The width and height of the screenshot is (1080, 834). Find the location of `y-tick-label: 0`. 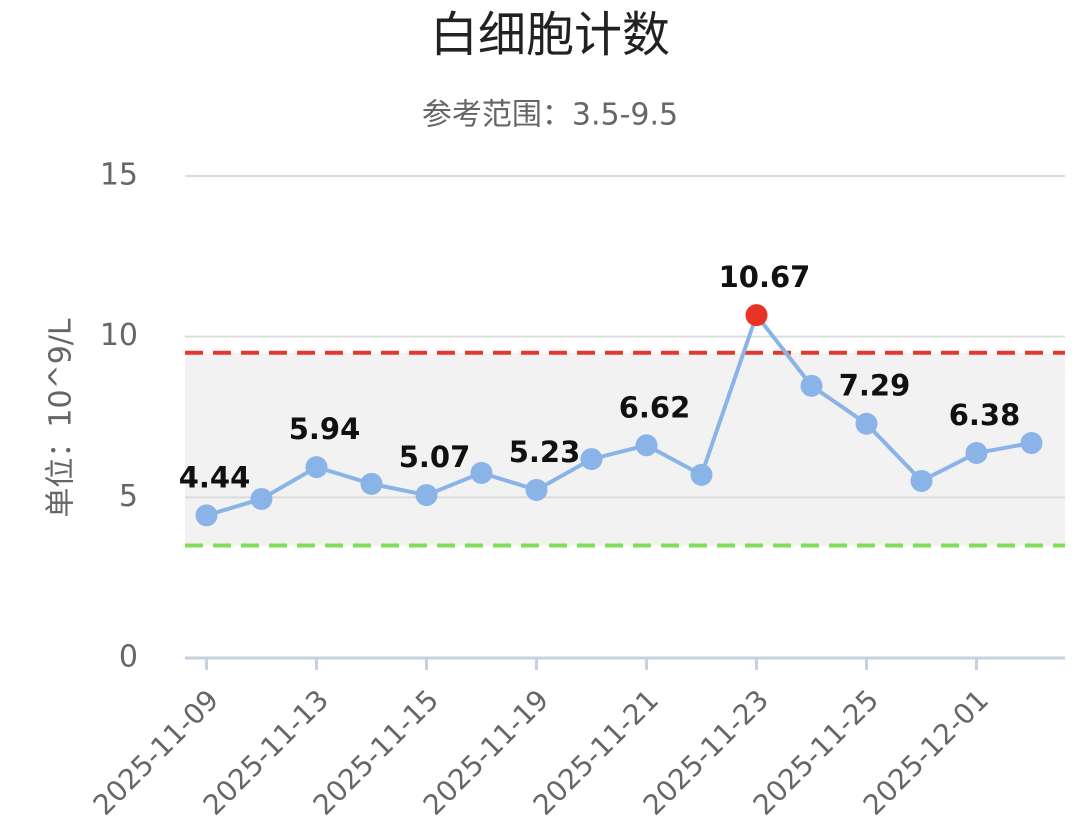

y-tick-label: 0 is located at coordinates (128, 657).